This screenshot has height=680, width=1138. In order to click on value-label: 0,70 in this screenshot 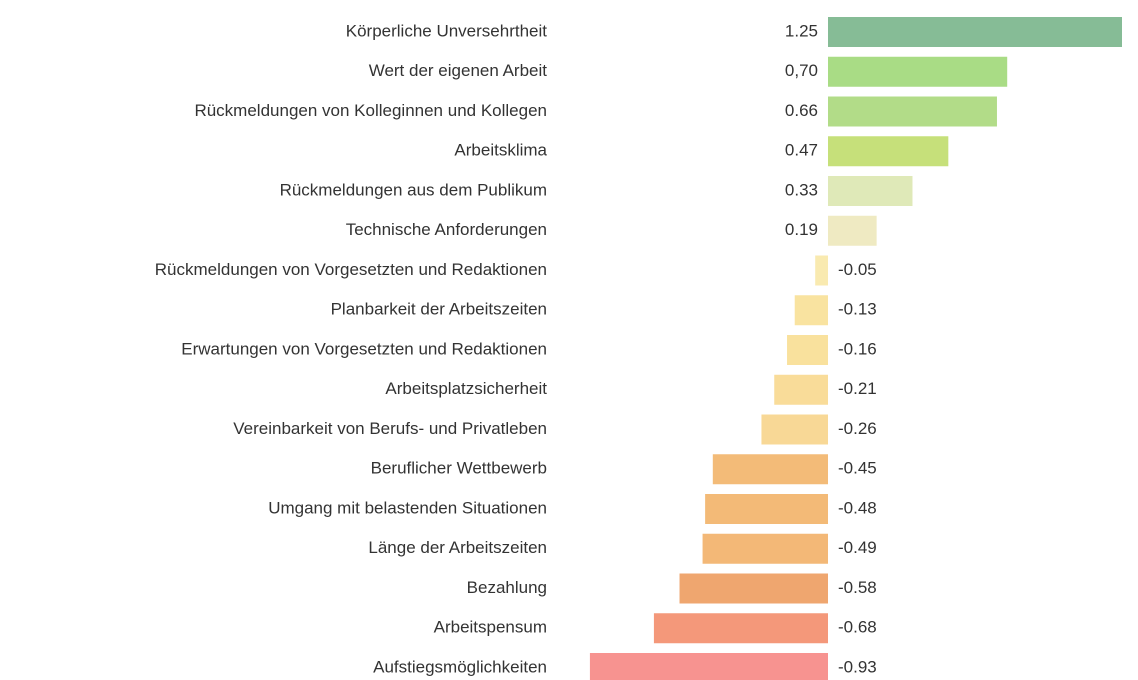, I will do `click(801, 70)`.